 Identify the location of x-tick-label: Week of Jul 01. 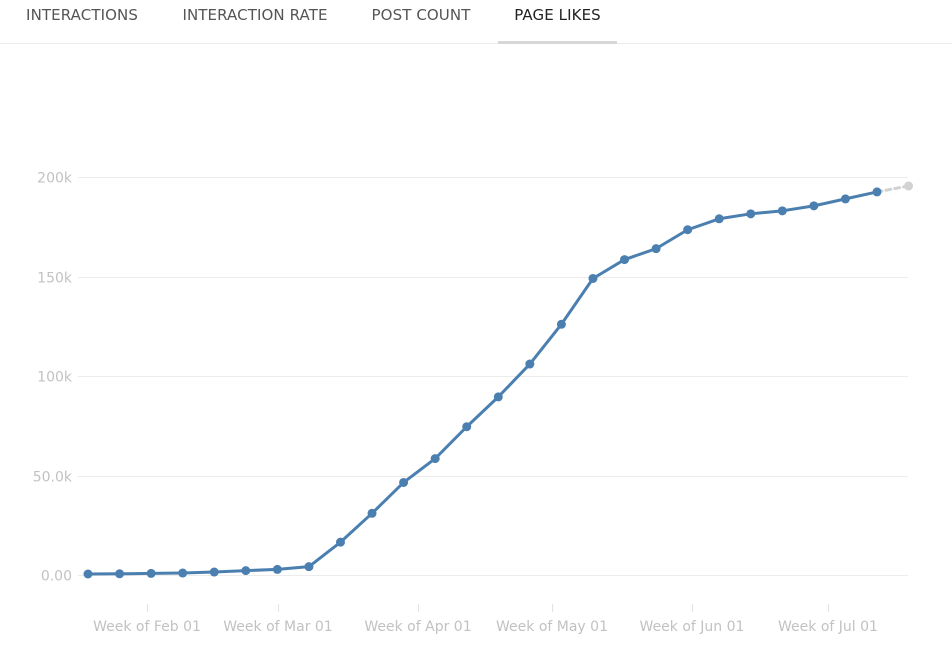
(828, 627).